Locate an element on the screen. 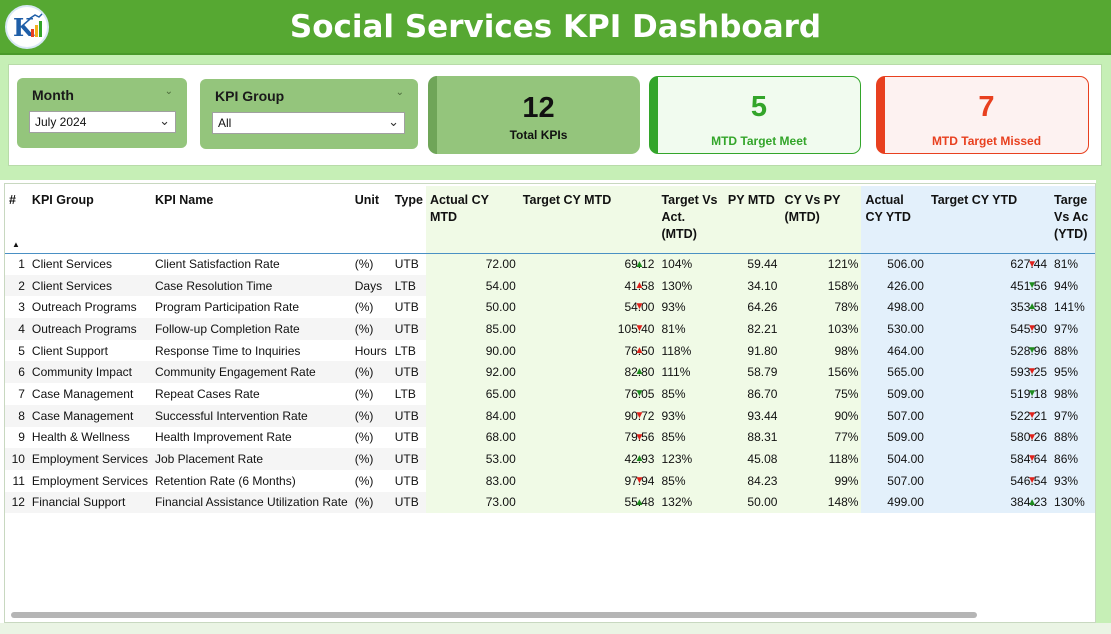 This screenshot has width=1111, height=634. mtd-target-meet-card: 5 MTD Target Meet is located at coordinates (755, 115).